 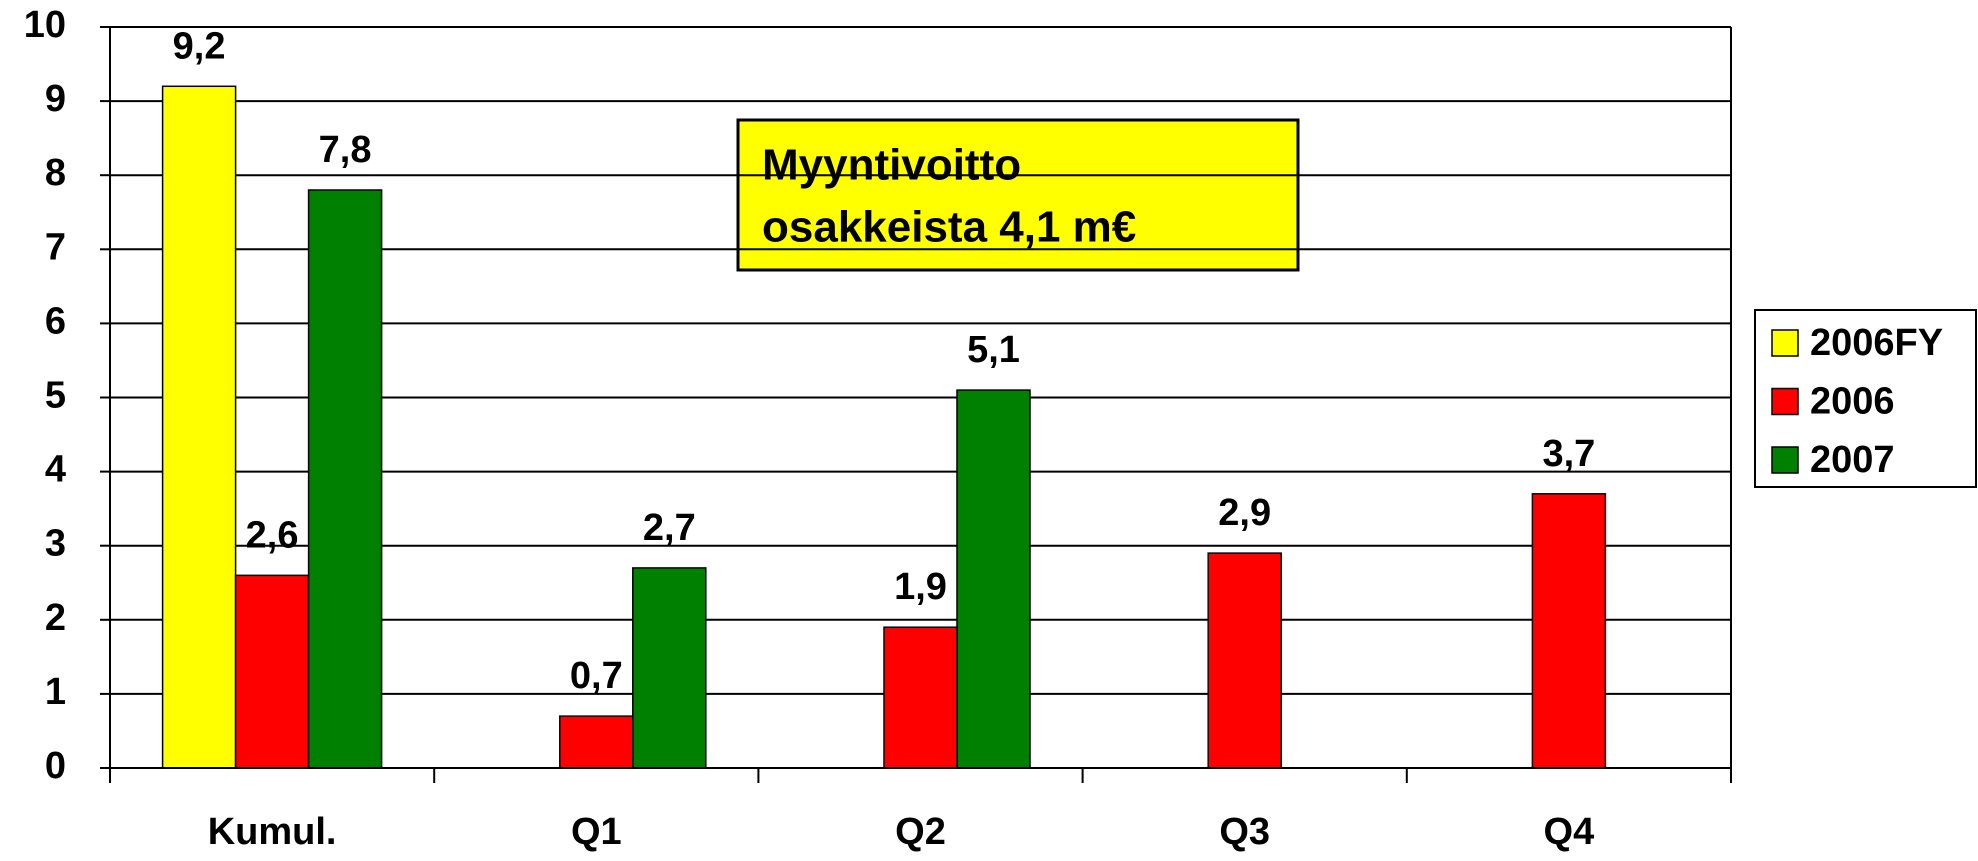 I want to click on x-tick-label: Q2, so click(x=920, y=832).